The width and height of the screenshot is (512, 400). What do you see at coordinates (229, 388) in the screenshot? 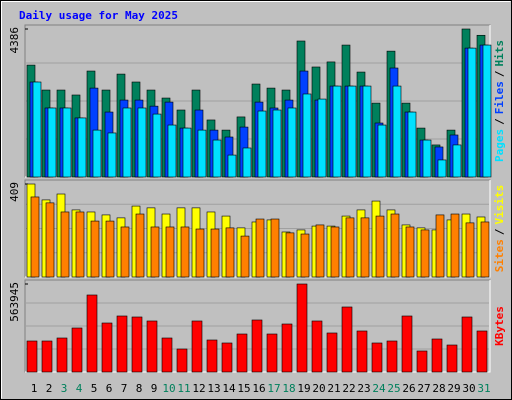
I see `x-tick-label: 14` at bounding box center [229, 388].